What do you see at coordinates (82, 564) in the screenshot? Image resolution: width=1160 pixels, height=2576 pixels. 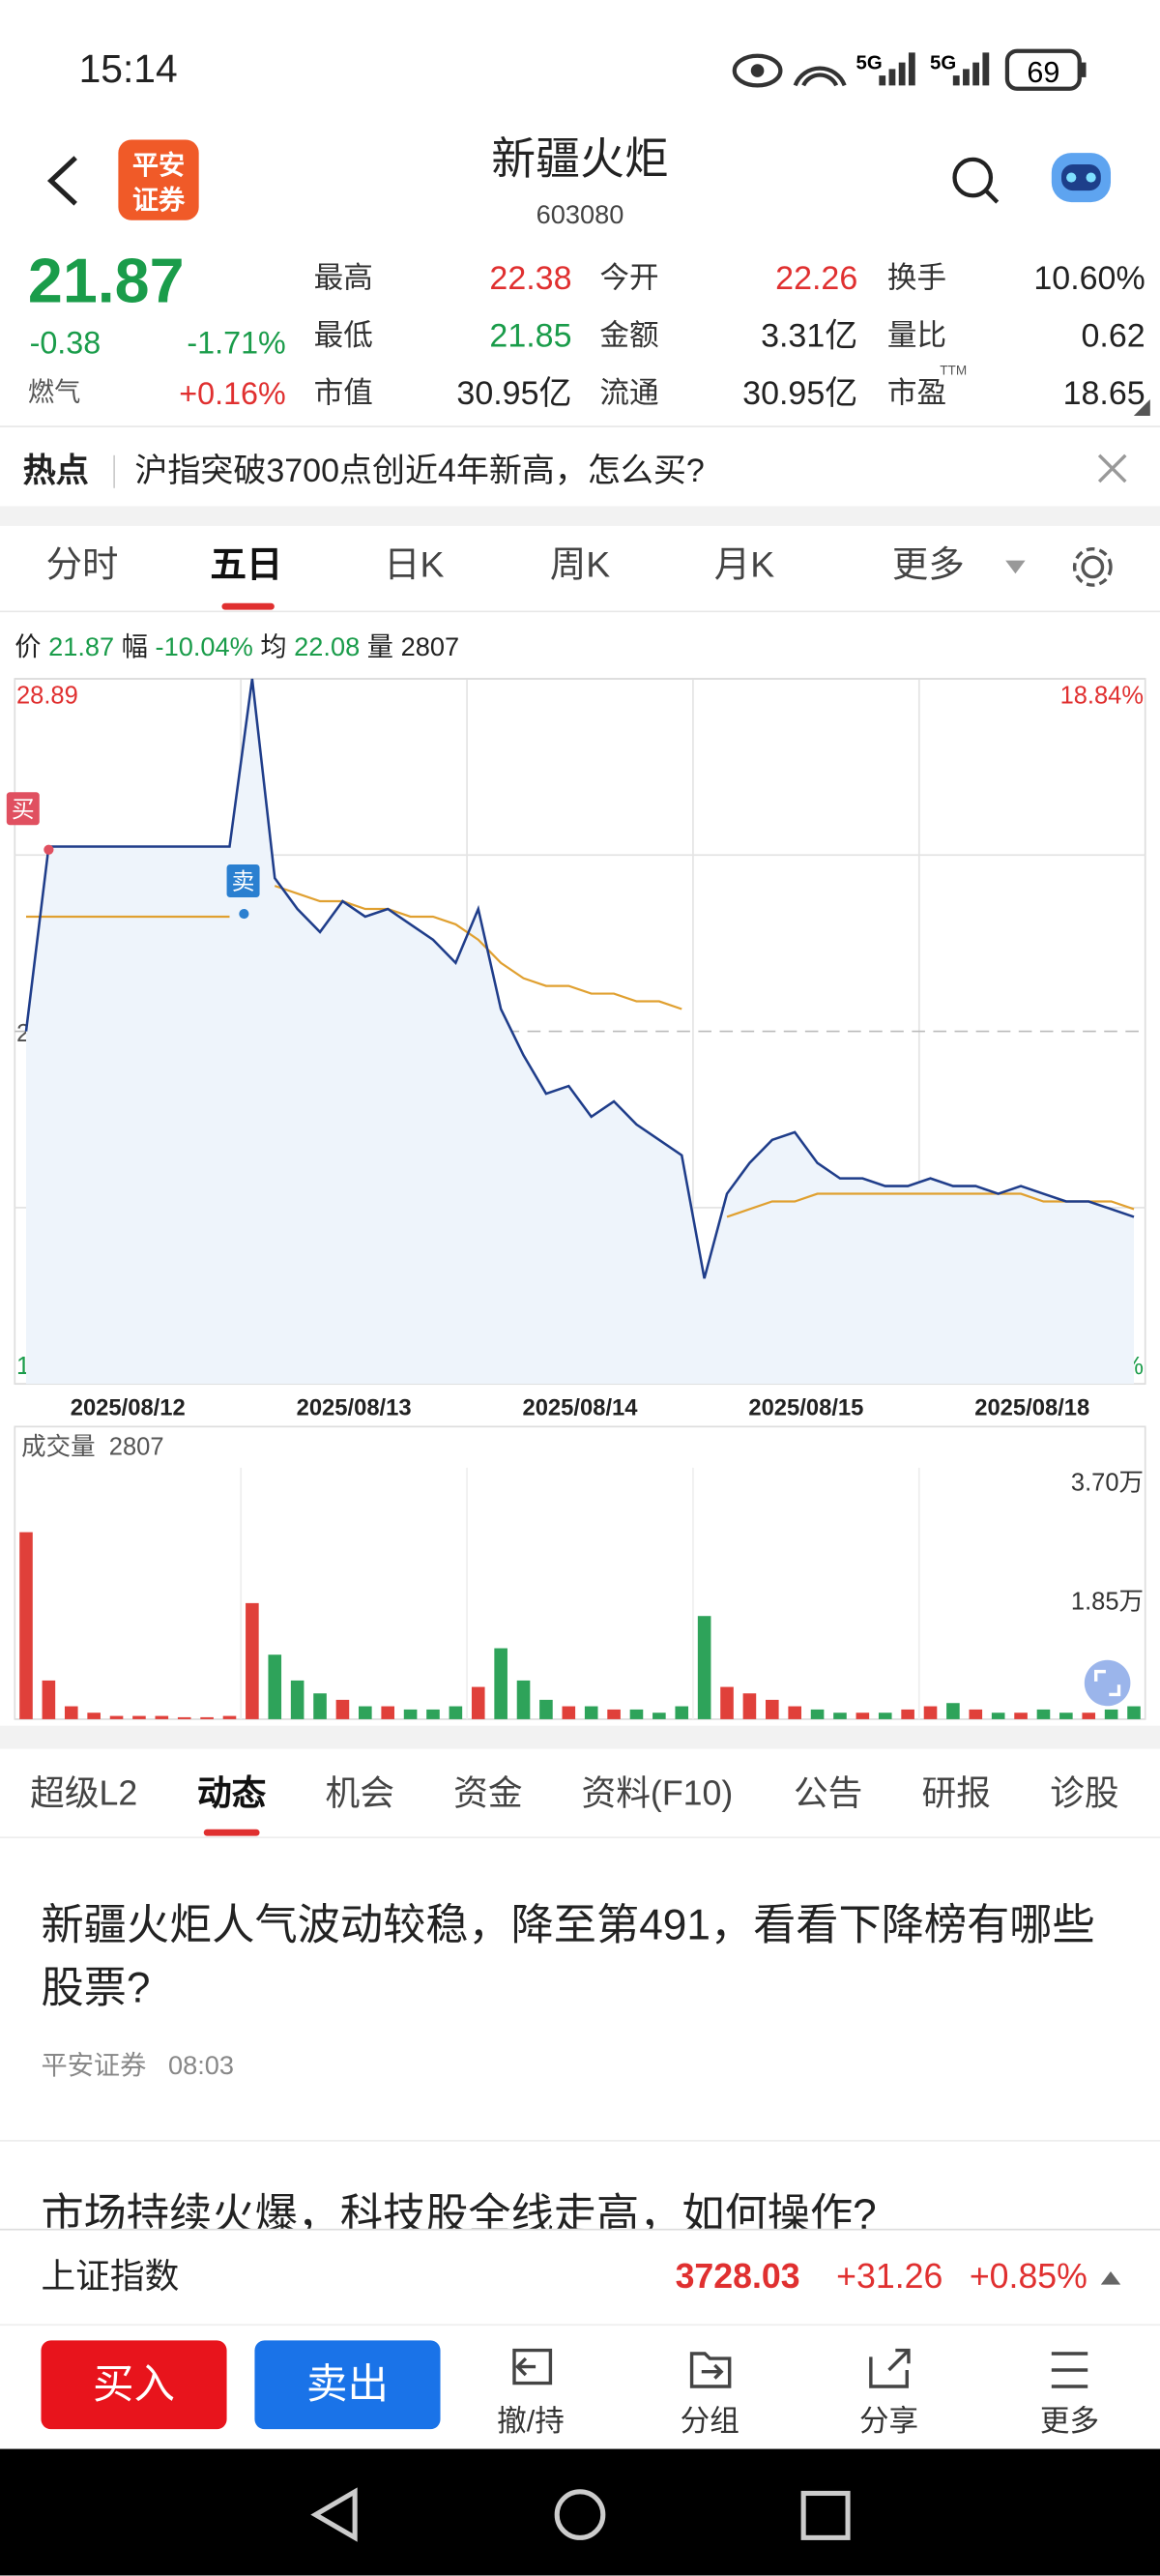 I see `chart-tab: 分时` at bounding box center [82, 564].